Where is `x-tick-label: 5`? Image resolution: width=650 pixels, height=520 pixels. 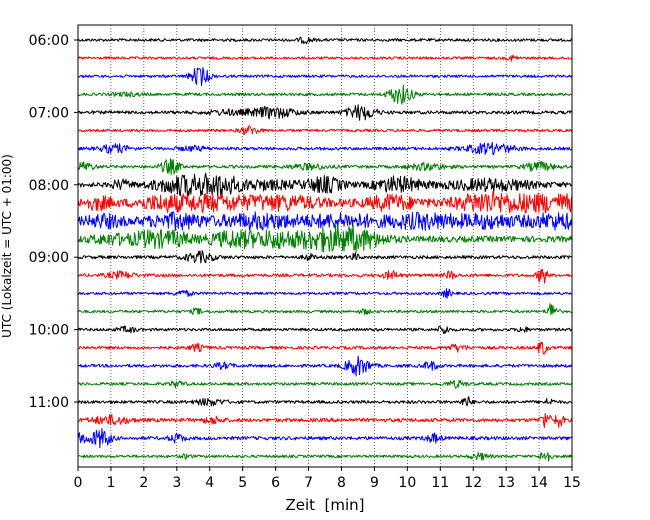 x-tick-label: 5 is located at coordinates (242, 483).